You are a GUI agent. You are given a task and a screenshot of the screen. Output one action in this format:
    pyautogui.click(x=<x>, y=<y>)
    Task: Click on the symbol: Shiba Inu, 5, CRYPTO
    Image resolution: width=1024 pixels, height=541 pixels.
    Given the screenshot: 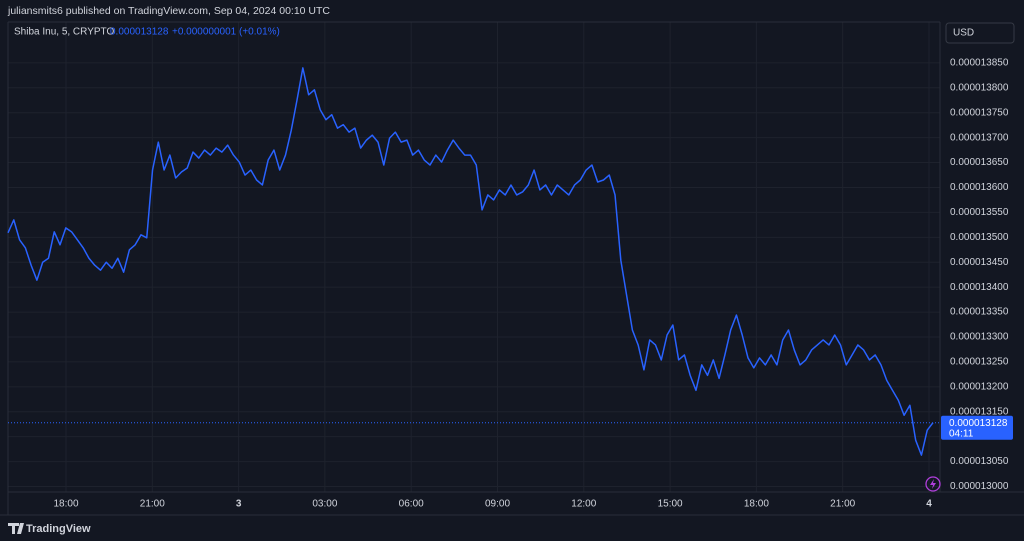 What is the action you would take?
    pyautogui.click(x=64, y=32)
    